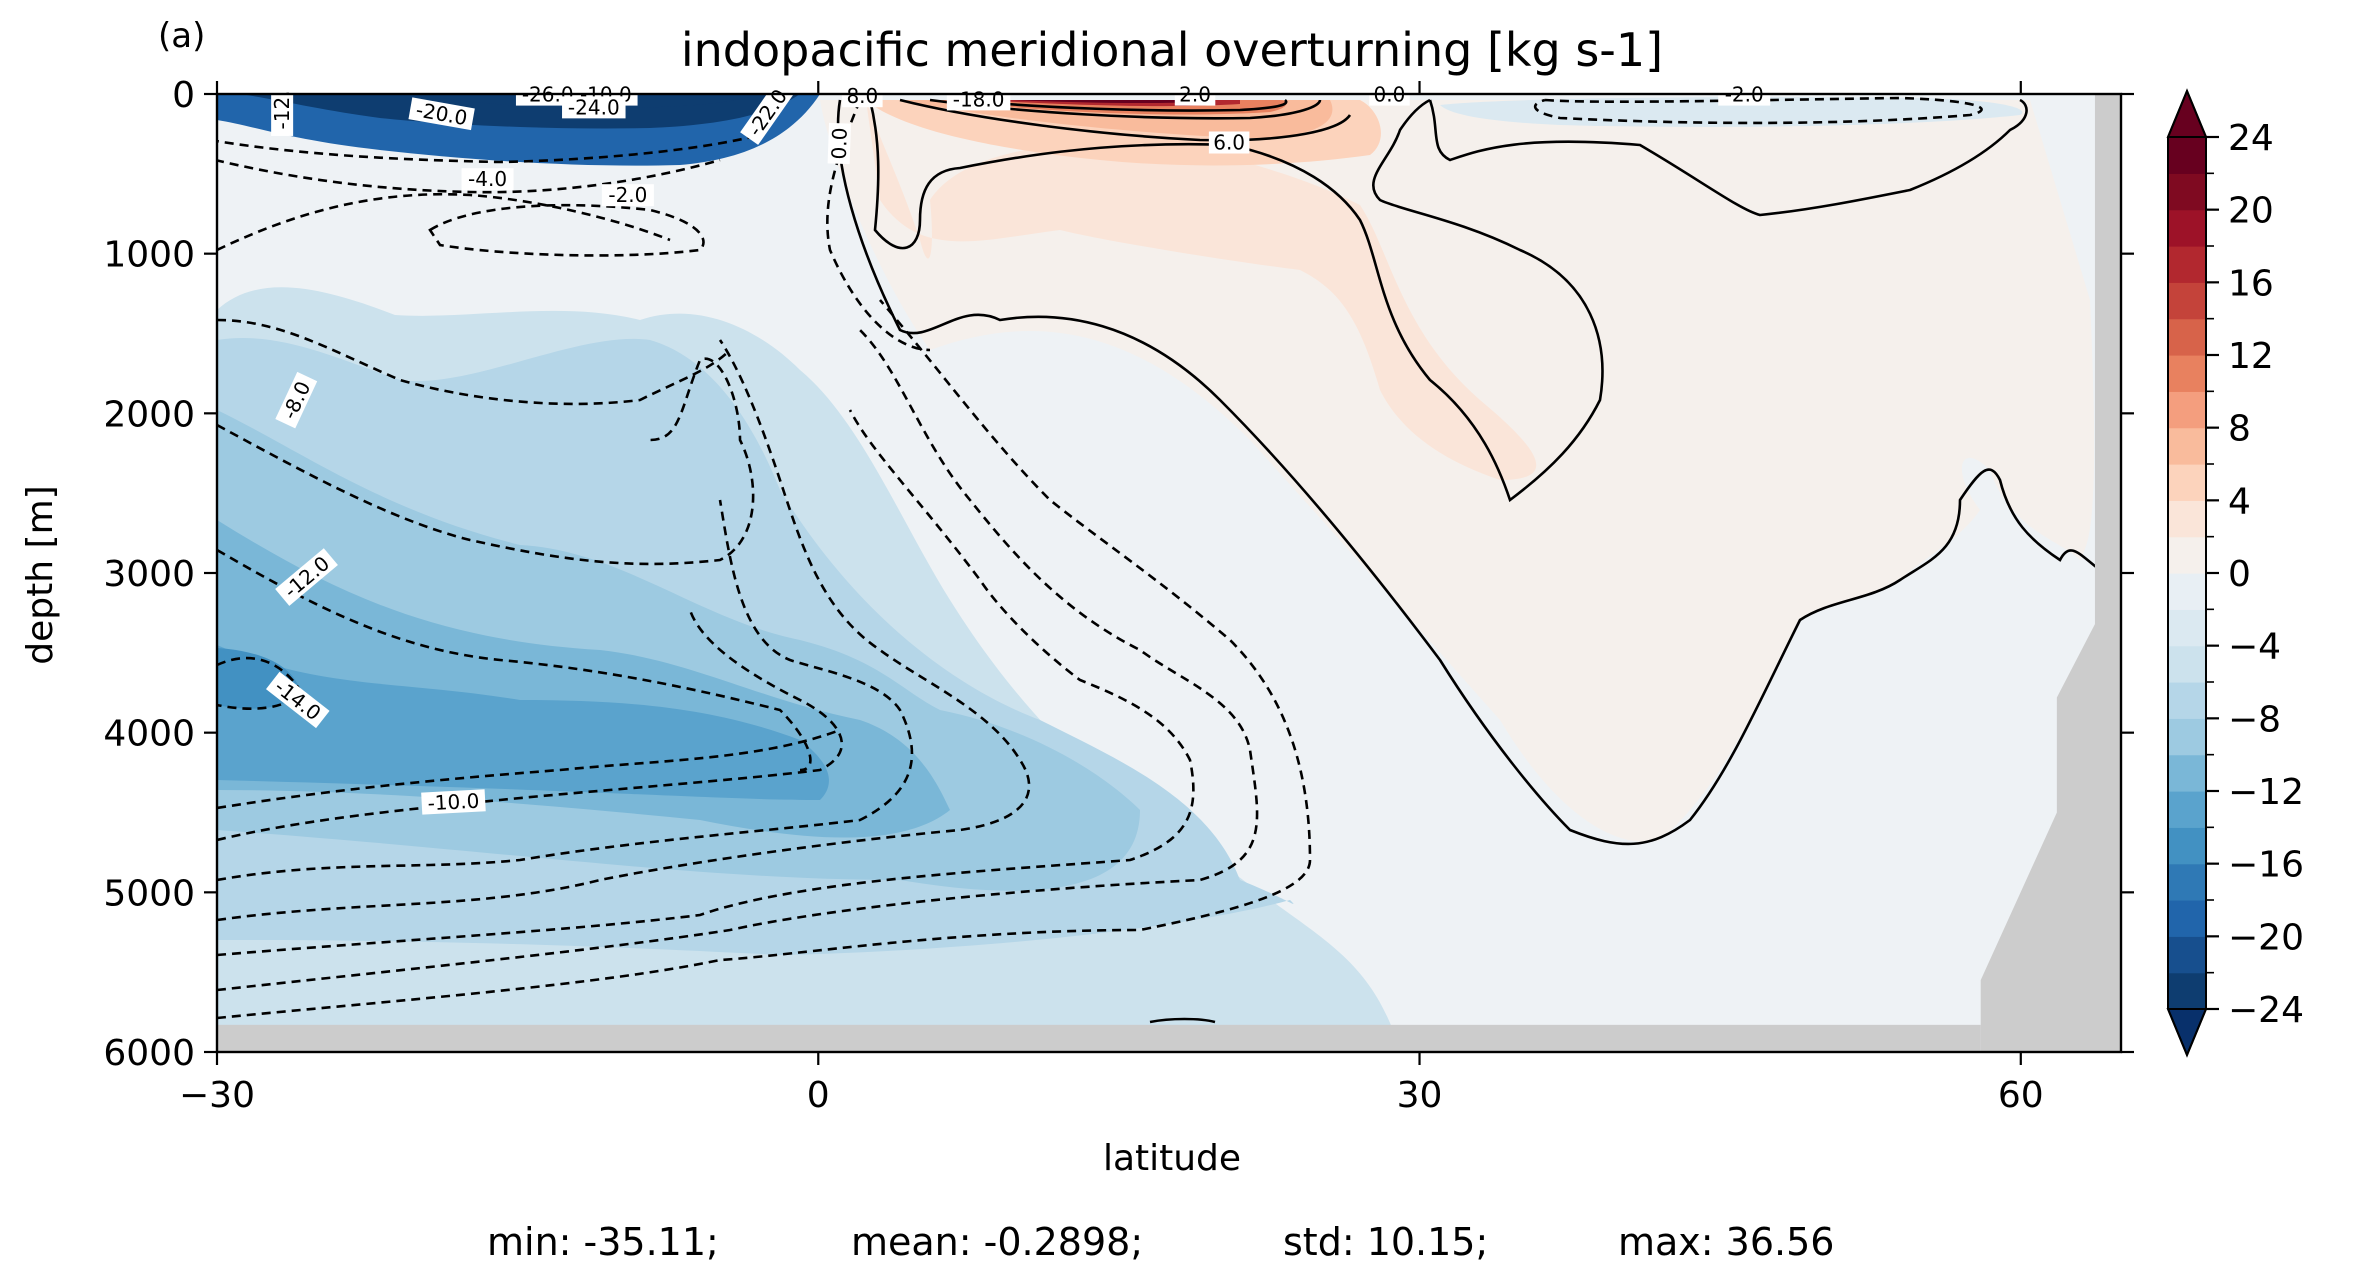  I want to click on colorbar-tick-label-3: −12, so click(2266, 792).